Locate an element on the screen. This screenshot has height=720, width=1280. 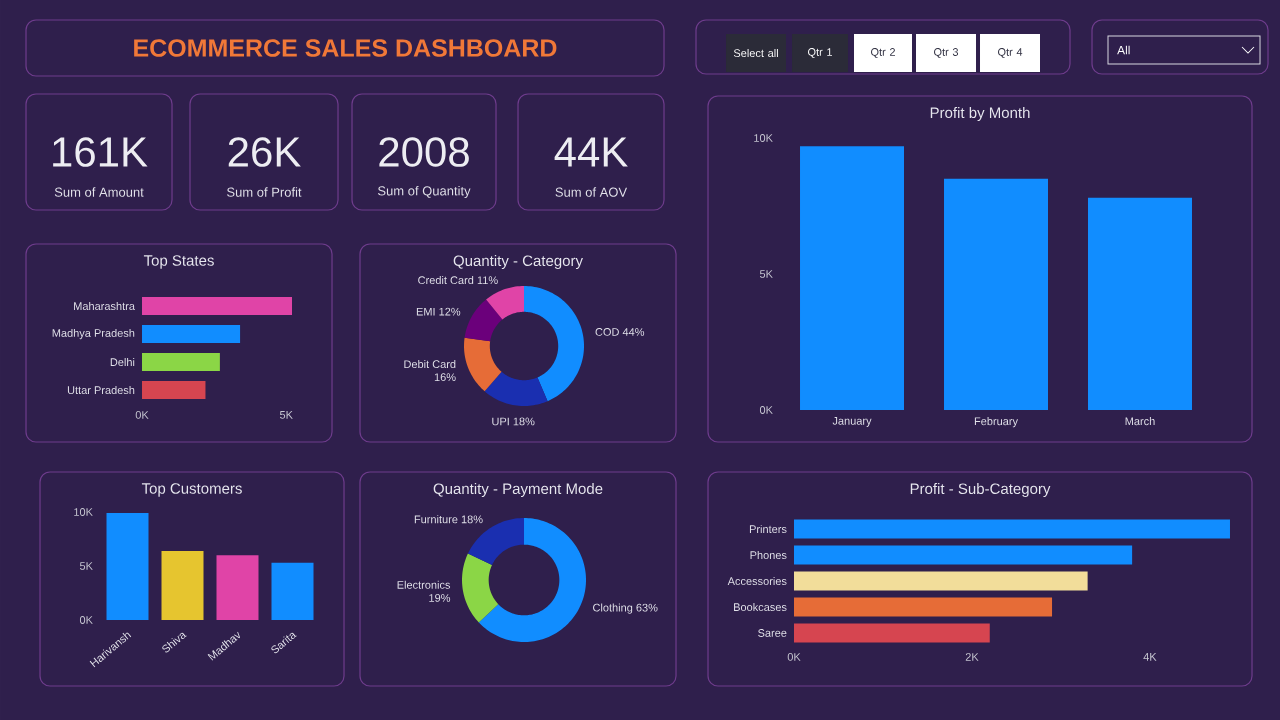
text: 2008 is located at coordinates (424, 152).